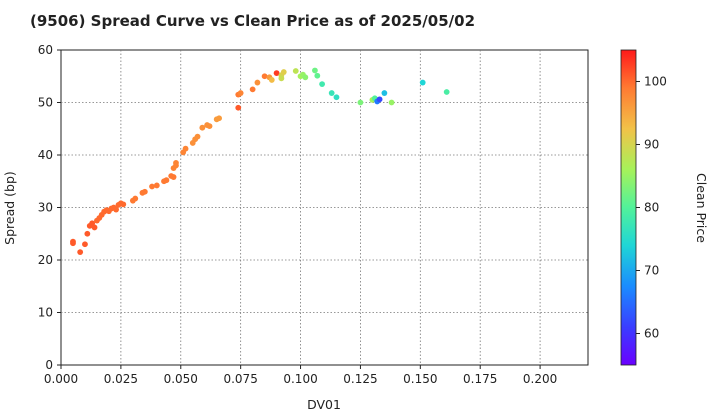  I want to click on x-axis-label: DV01, so click(324, 404).